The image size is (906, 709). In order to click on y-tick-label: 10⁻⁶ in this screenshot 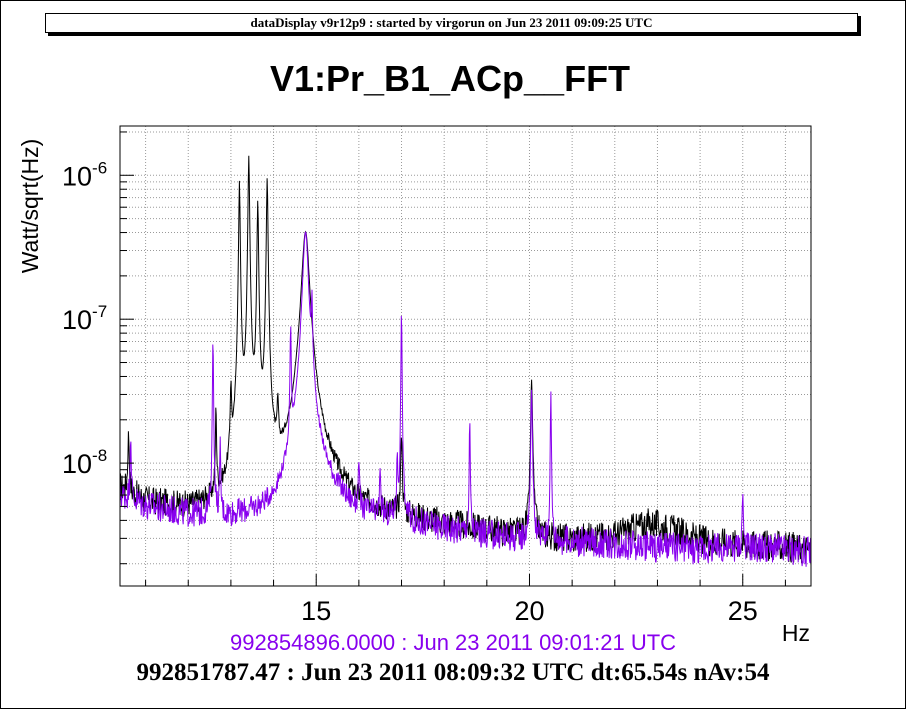, I will do `click(84, 174)`.